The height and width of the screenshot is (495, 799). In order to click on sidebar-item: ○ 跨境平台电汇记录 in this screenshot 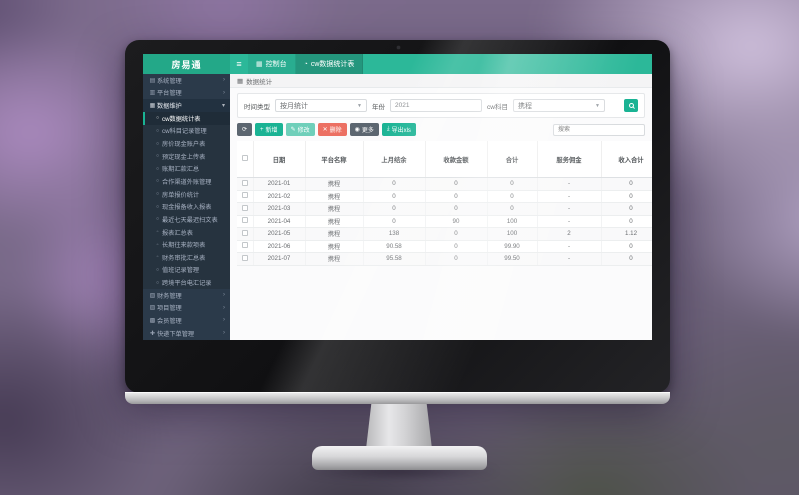, I will do `click(186, 282)`.